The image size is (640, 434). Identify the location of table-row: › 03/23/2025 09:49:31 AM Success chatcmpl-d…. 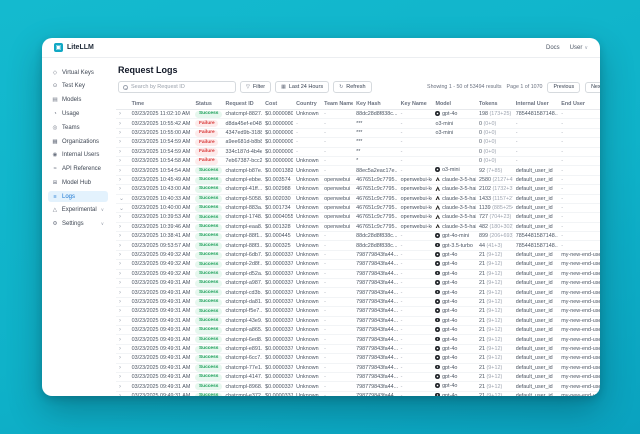
(358, 302).